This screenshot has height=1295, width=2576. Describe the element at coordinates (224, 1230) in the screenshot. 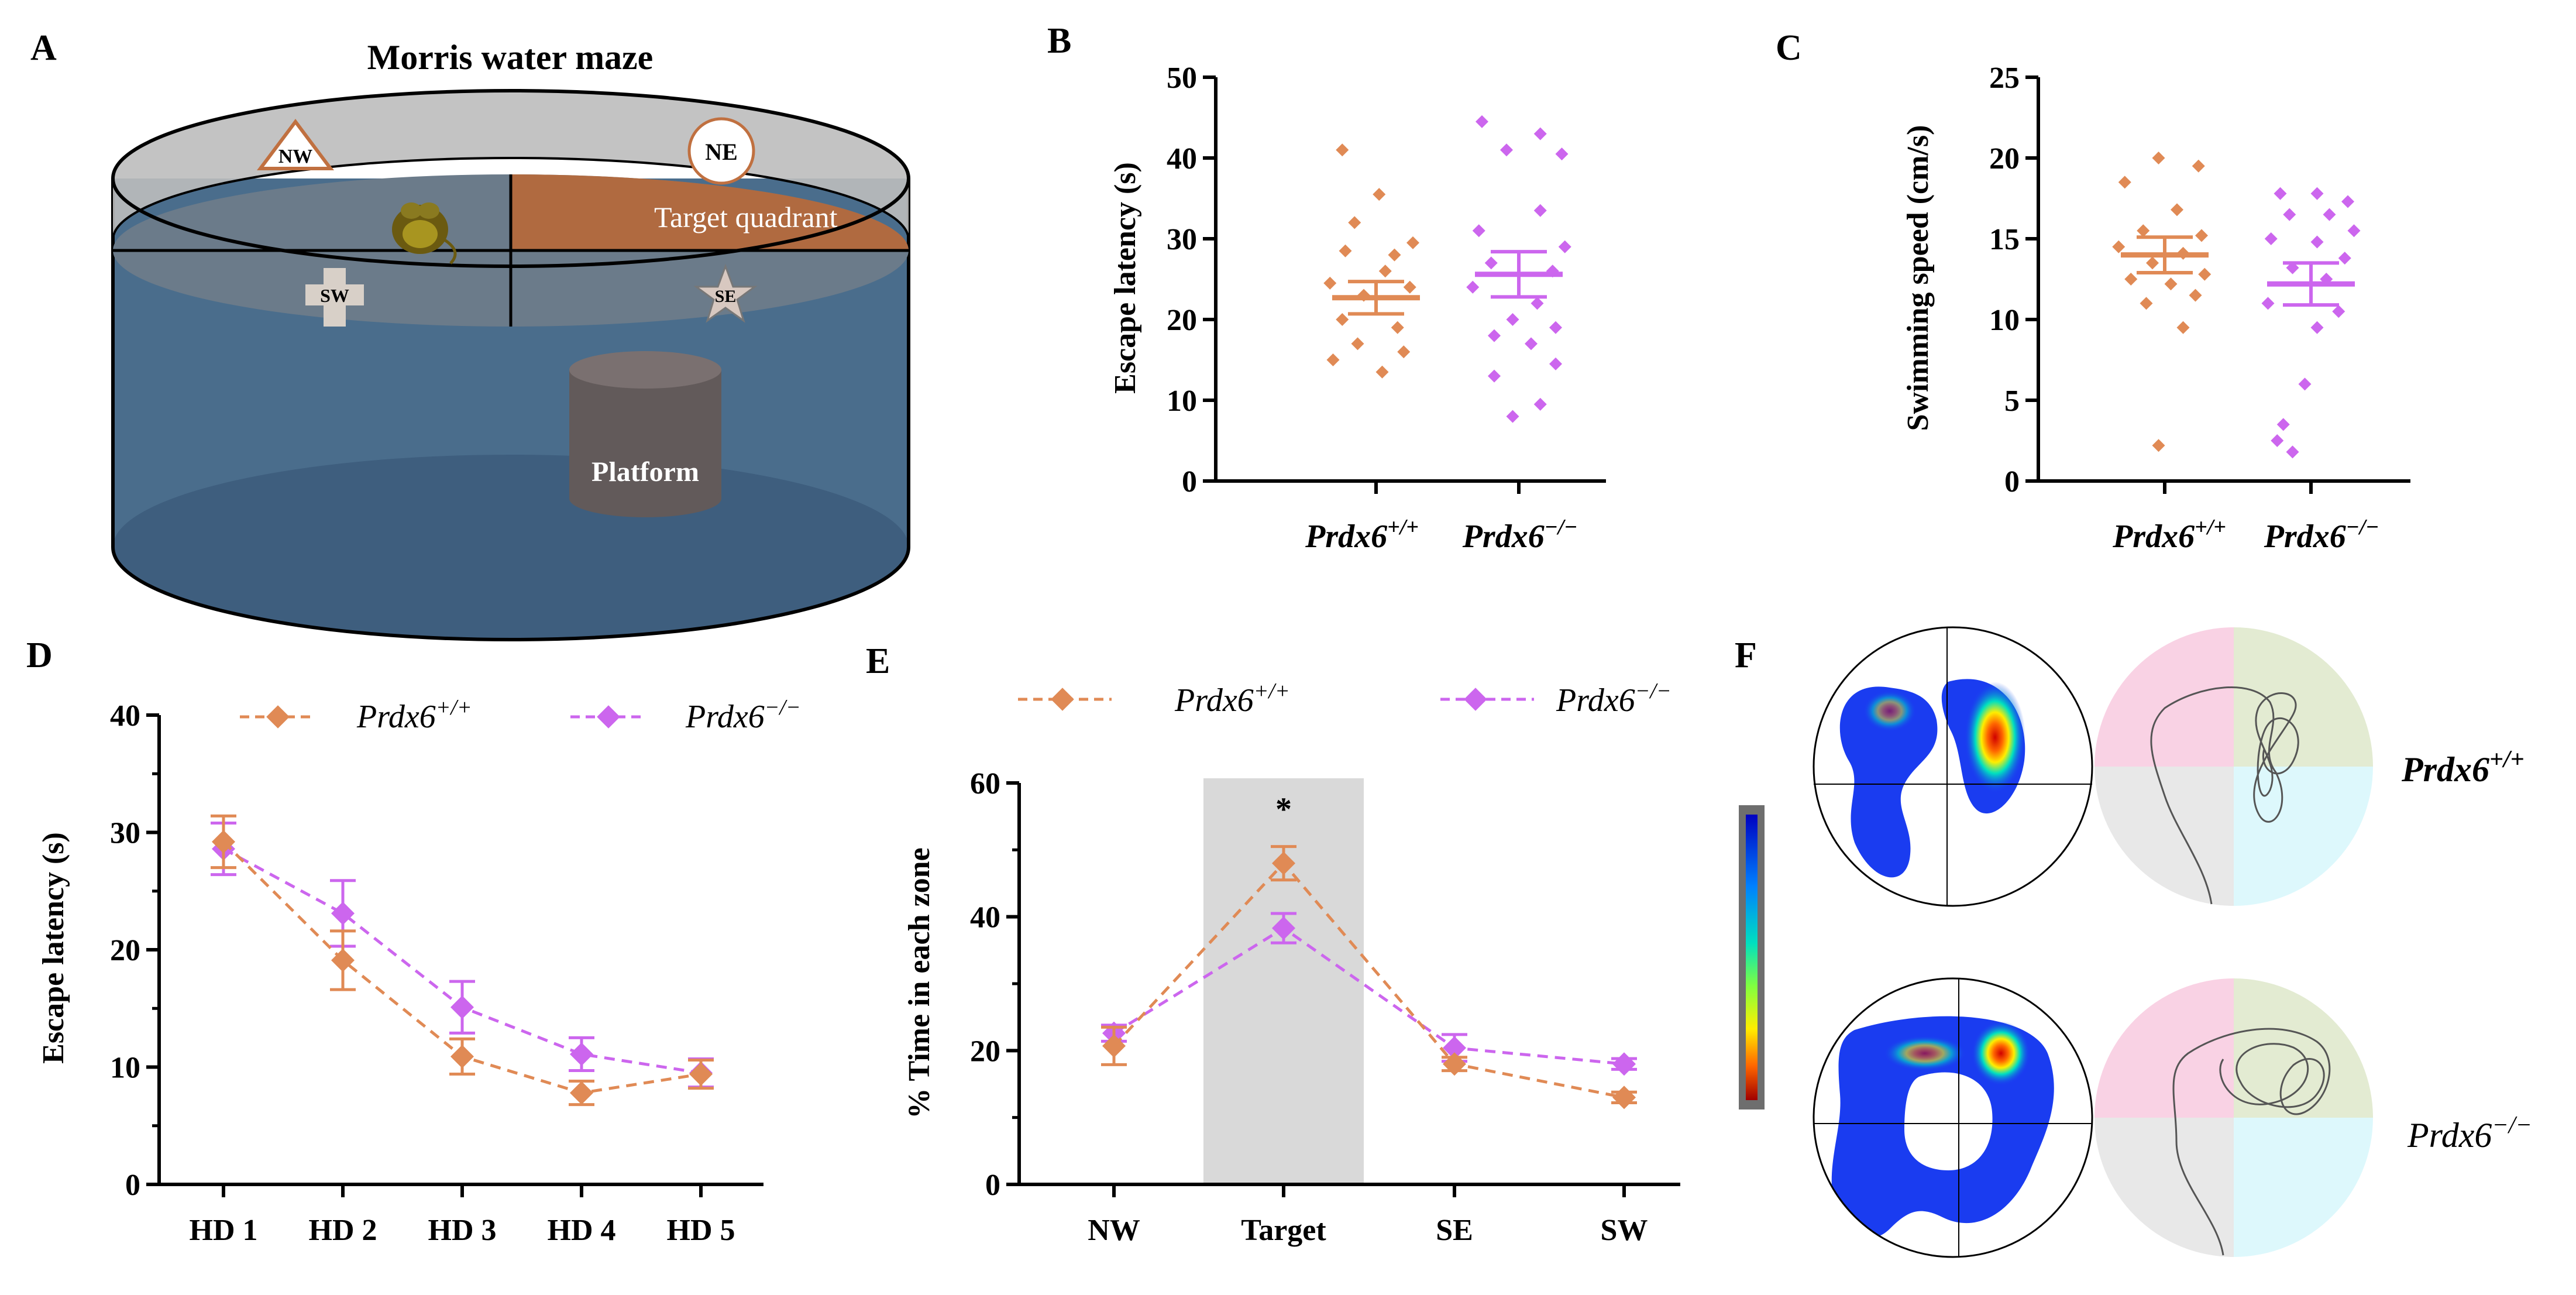

I see `x-tick-label: HD 1` at that location.